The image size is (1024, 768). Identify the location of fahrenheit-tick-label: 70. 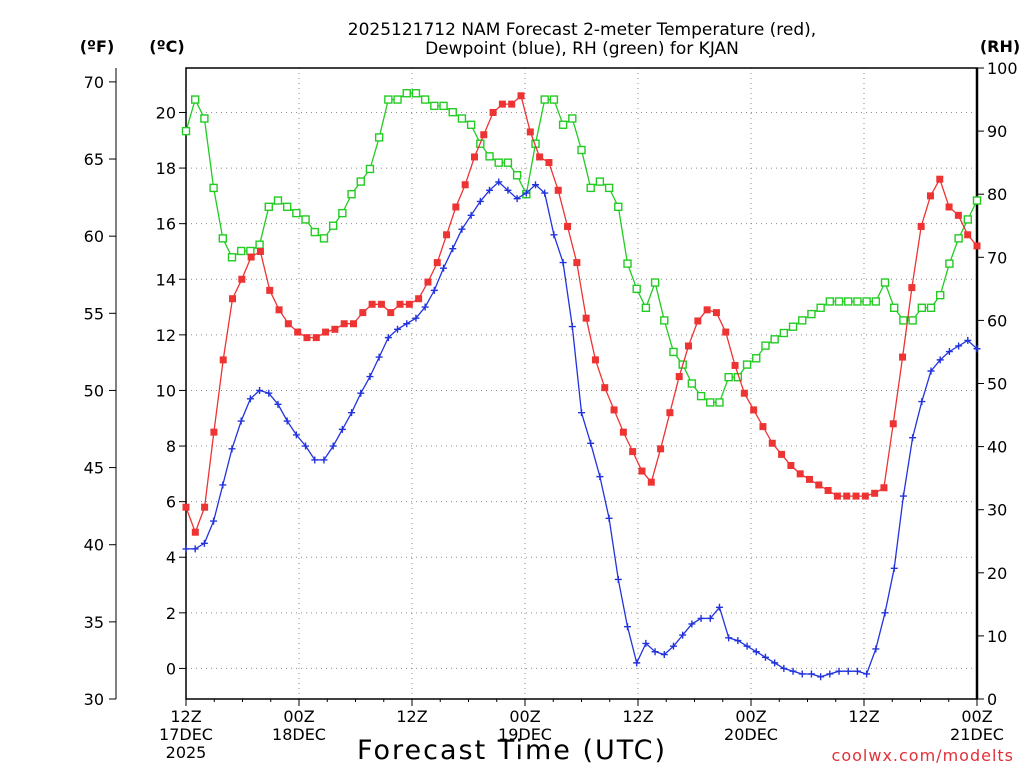
(94, 82).